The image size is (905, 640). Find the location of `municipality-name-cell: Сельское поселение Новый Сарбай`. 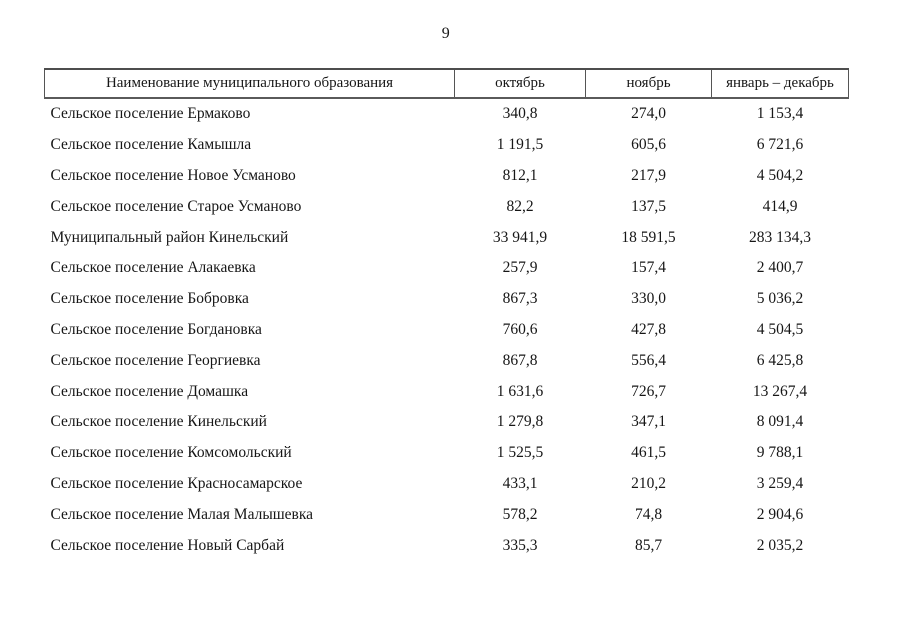

municipality-name-cell: Сельское поселение Новый Сарбай is located at coordinates (167, 545).